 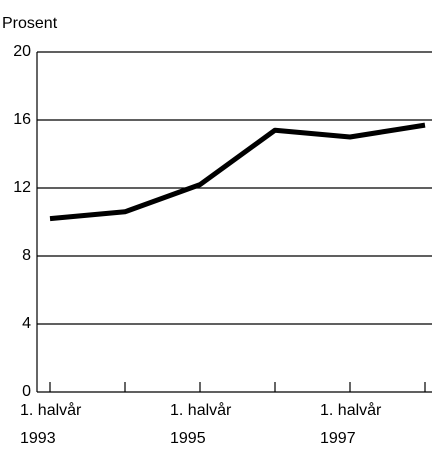 I want to click on x-tick-label: 1. halvår 1997, so click(x=351, y=424).